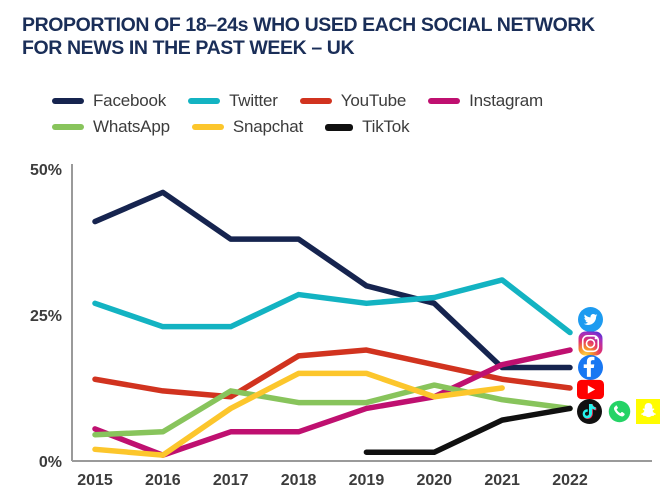  Describe the element at coordinates (46, 170) in the screenshot. I see `y-tick-50: 50%` at that location.